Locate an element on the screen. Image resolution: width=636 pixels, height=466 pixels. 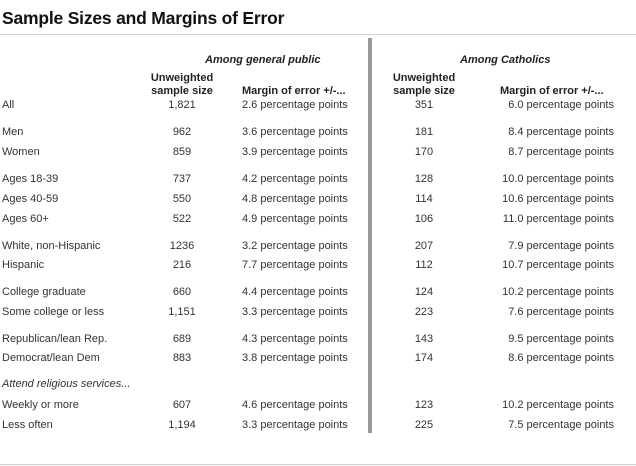
catholic-sample-size: 181 is located at coordinates (424, 132).